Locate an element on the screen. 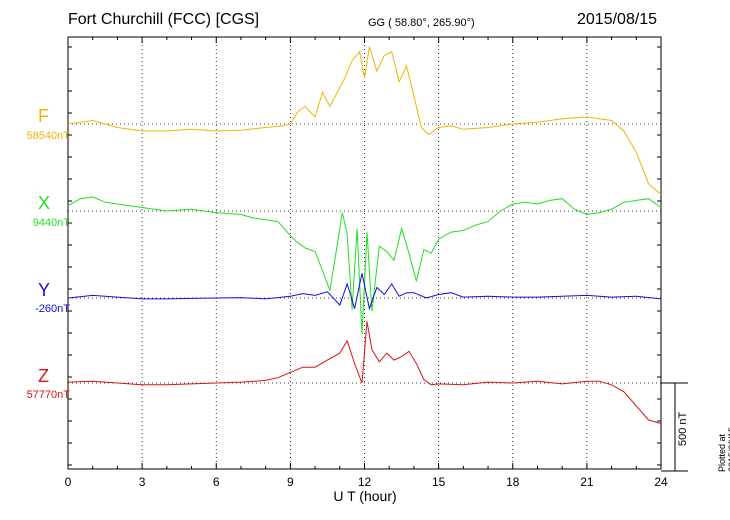 The width and height of the screenshot is (730, 520). x-tick-label: 15 is located at coordinates (439, 482).